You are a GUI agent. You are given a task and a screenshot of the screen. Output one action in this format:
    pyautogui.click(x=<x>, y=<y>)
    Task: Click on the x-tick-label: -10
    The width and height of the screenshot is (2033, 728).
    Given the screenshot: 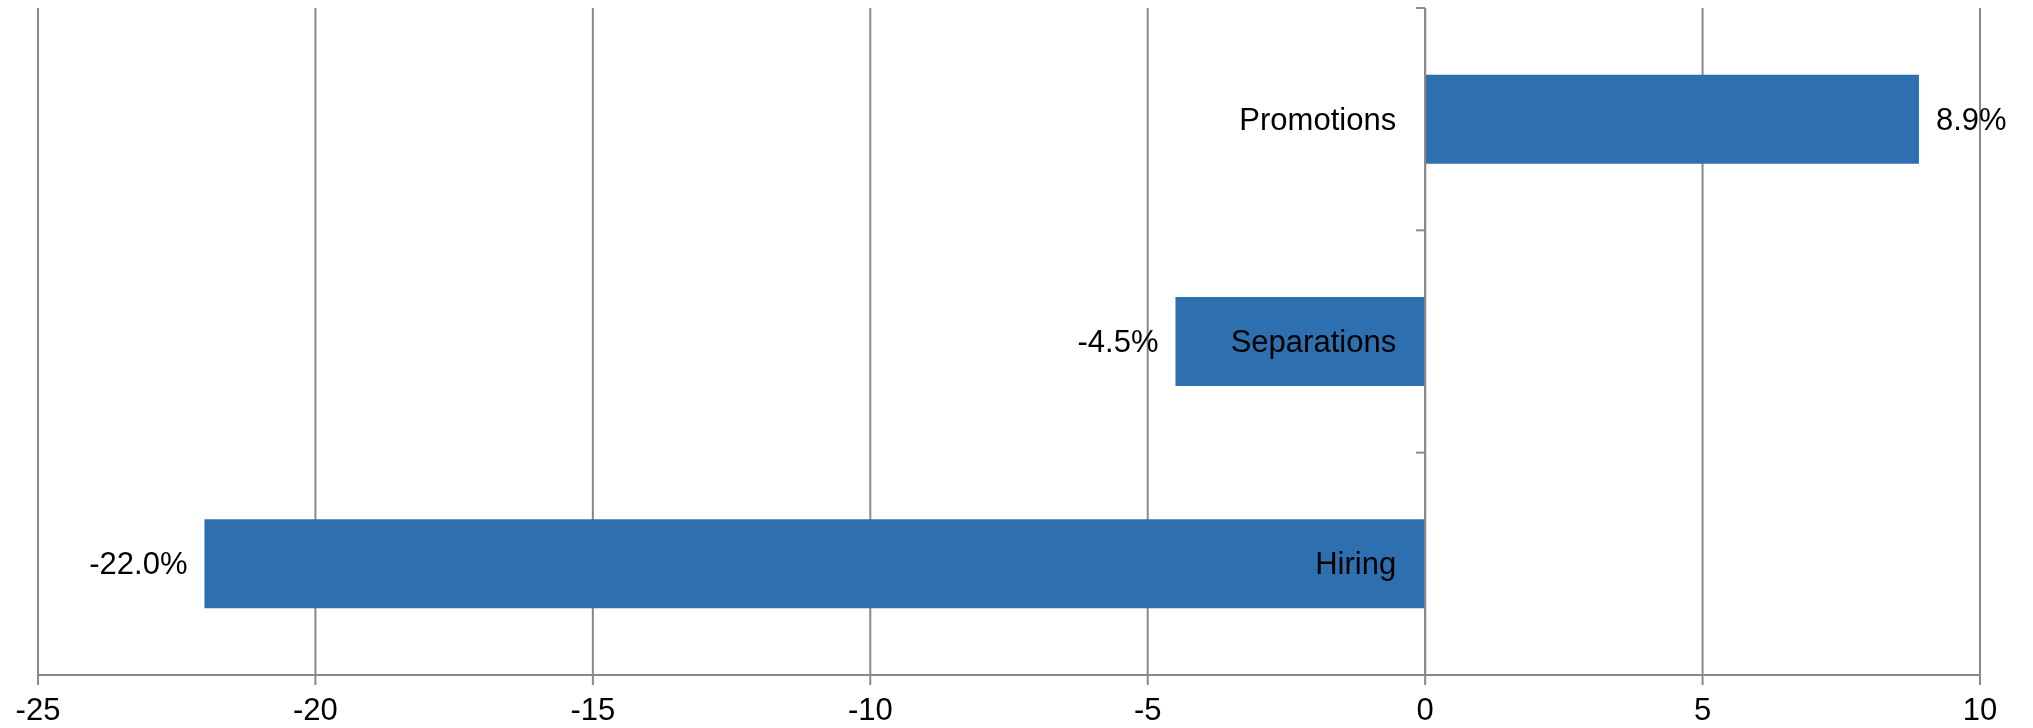 What is the action you would take?
    pyautogui.click(x=870, y=710)
    